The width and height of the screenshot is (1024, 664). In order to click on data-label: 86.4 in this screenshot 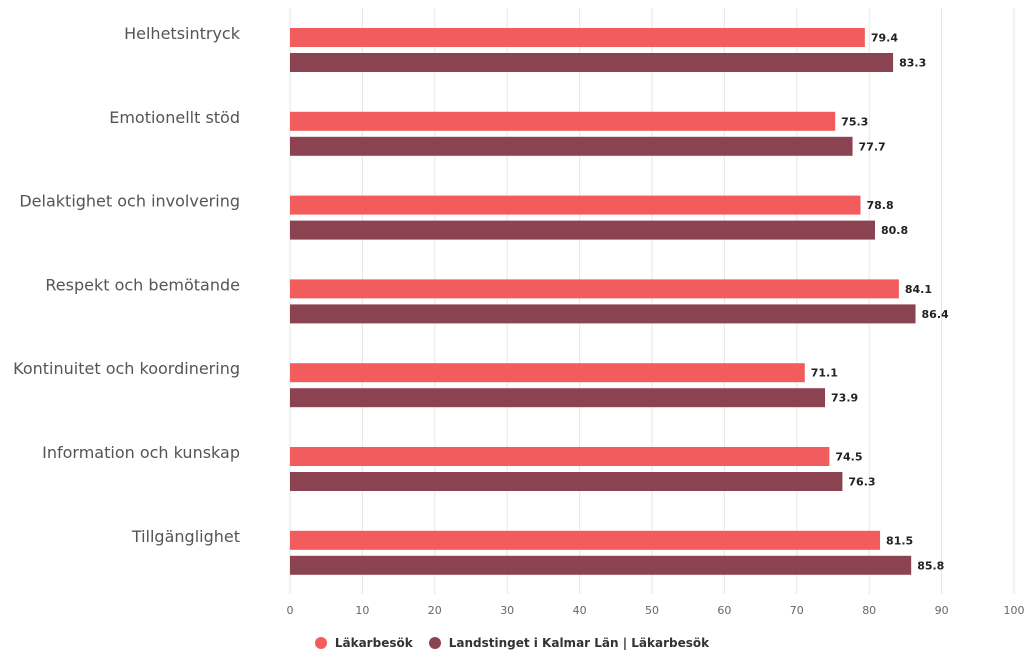, I will do `click(935, 314)`.